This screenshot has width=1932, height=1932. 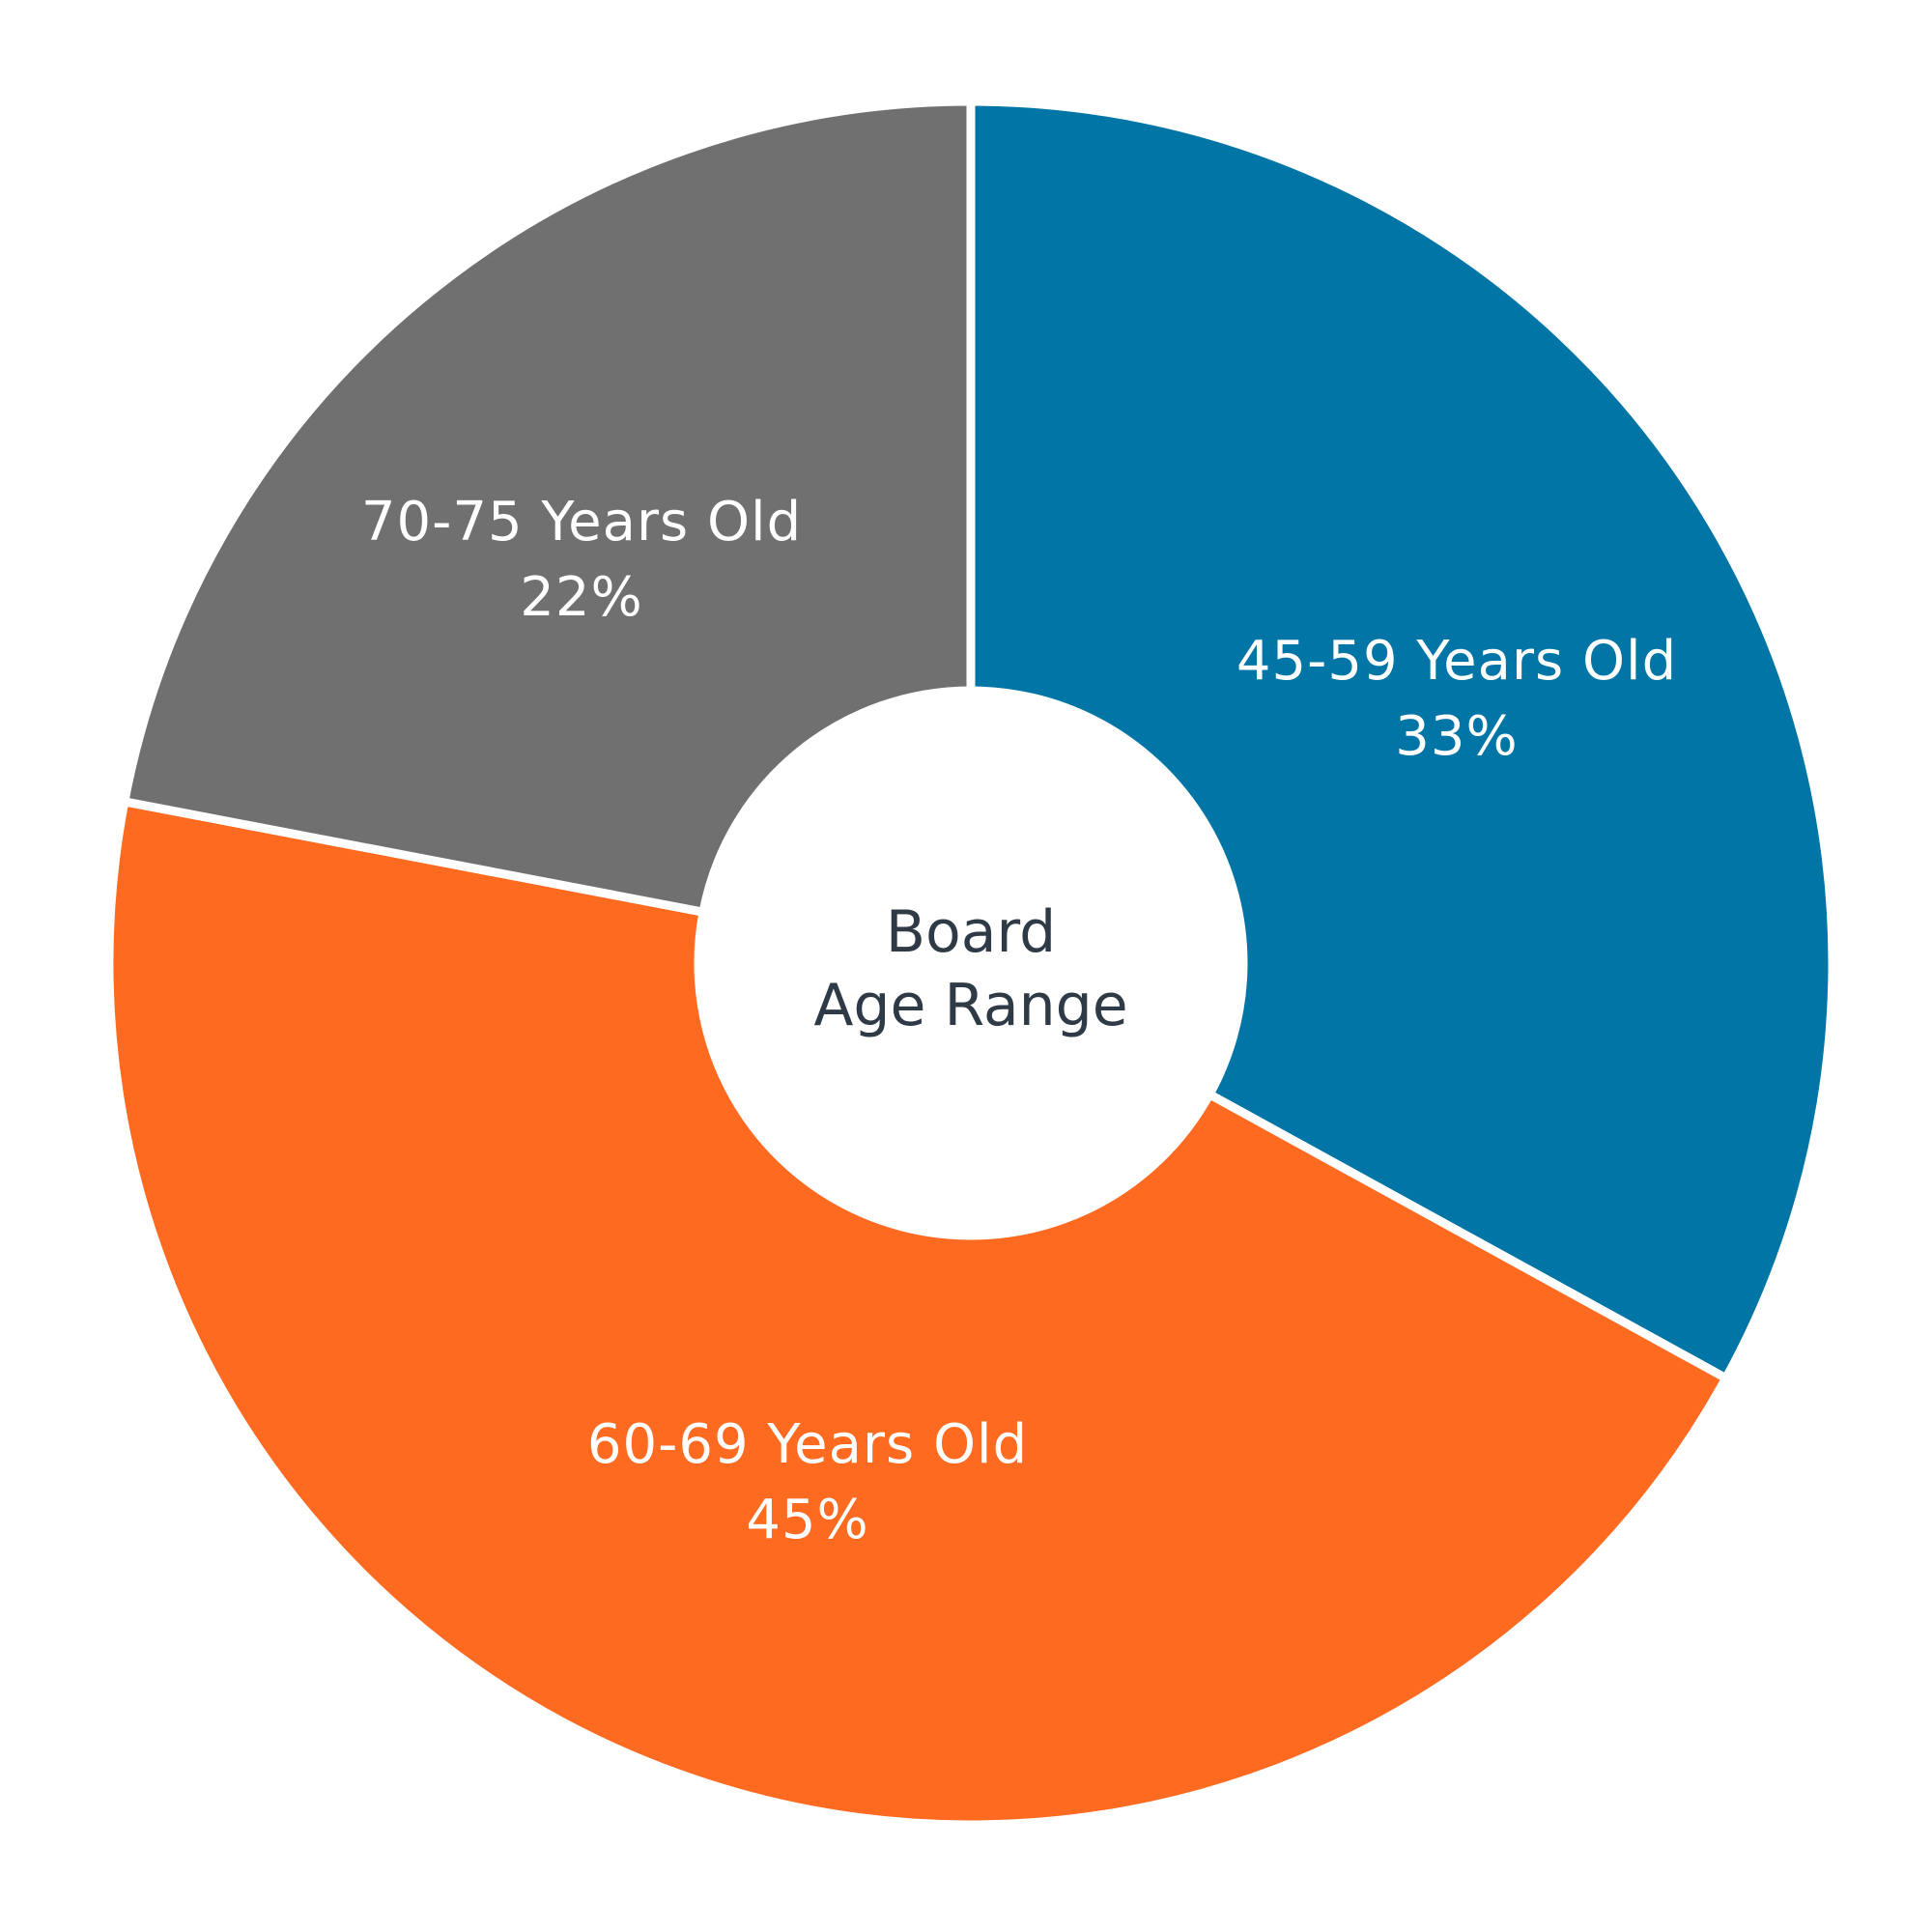 I want to click on chart-title-line2: Age Range, so click(x=970, y=1005).